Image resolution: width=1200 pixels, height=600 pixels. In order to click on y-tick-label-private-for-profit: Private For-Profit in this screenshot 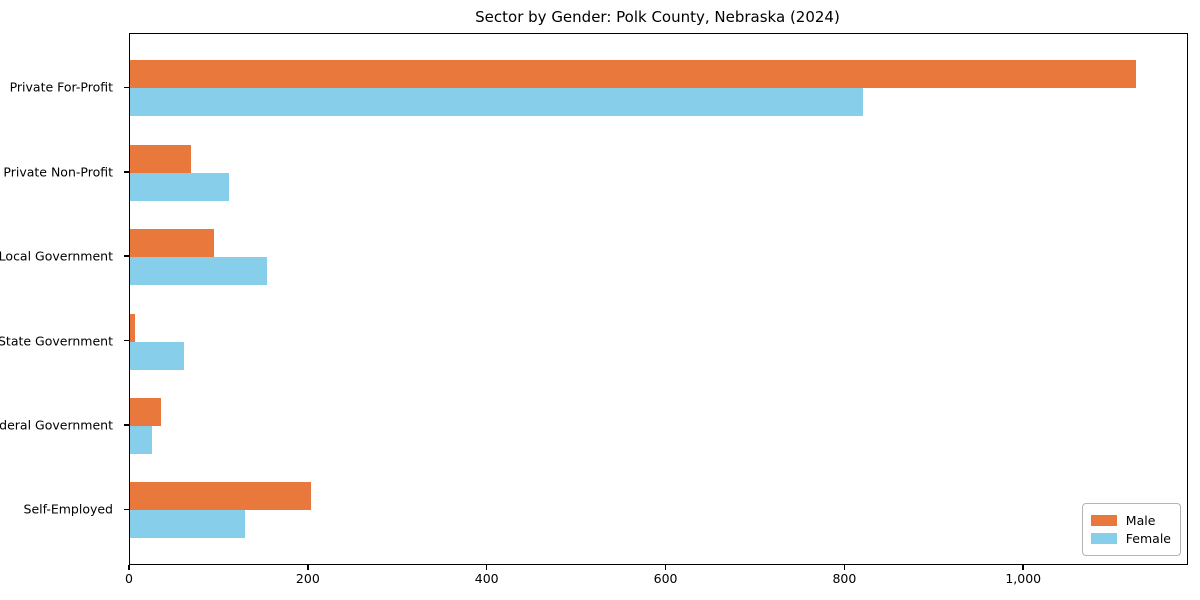, I will do `click(61, 87)`.